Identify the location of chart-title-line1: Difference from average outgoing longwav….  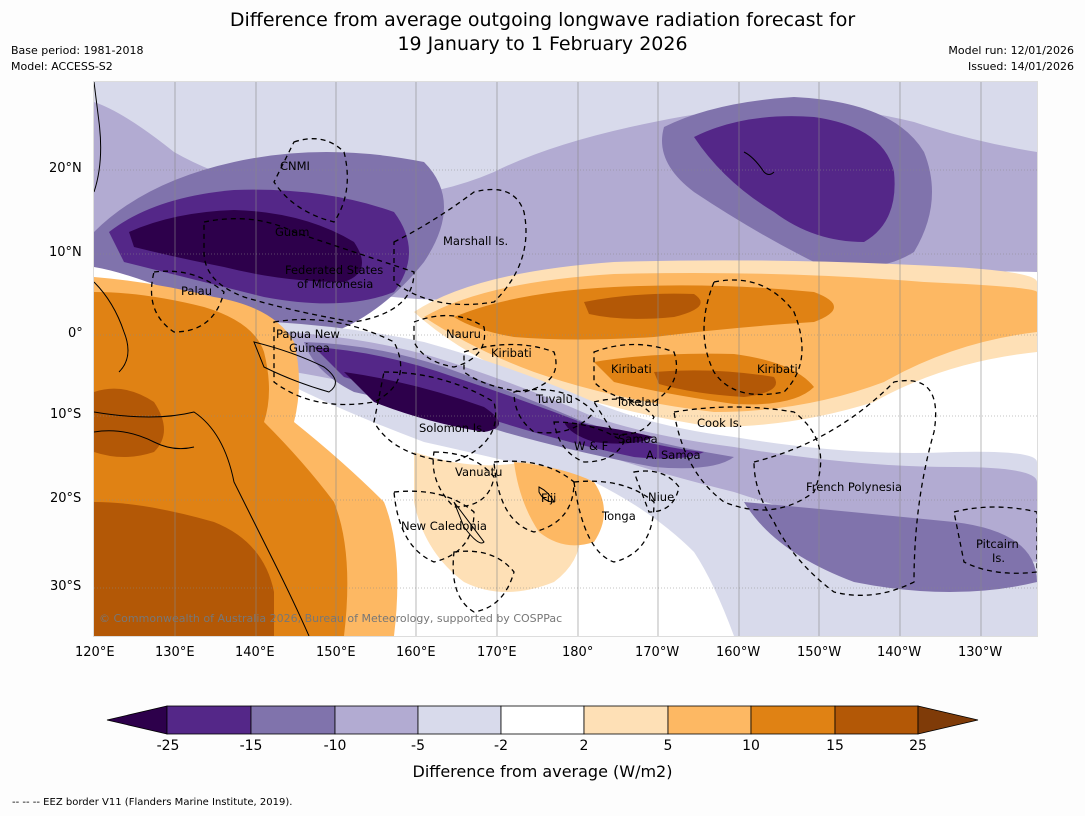
(542, 20).